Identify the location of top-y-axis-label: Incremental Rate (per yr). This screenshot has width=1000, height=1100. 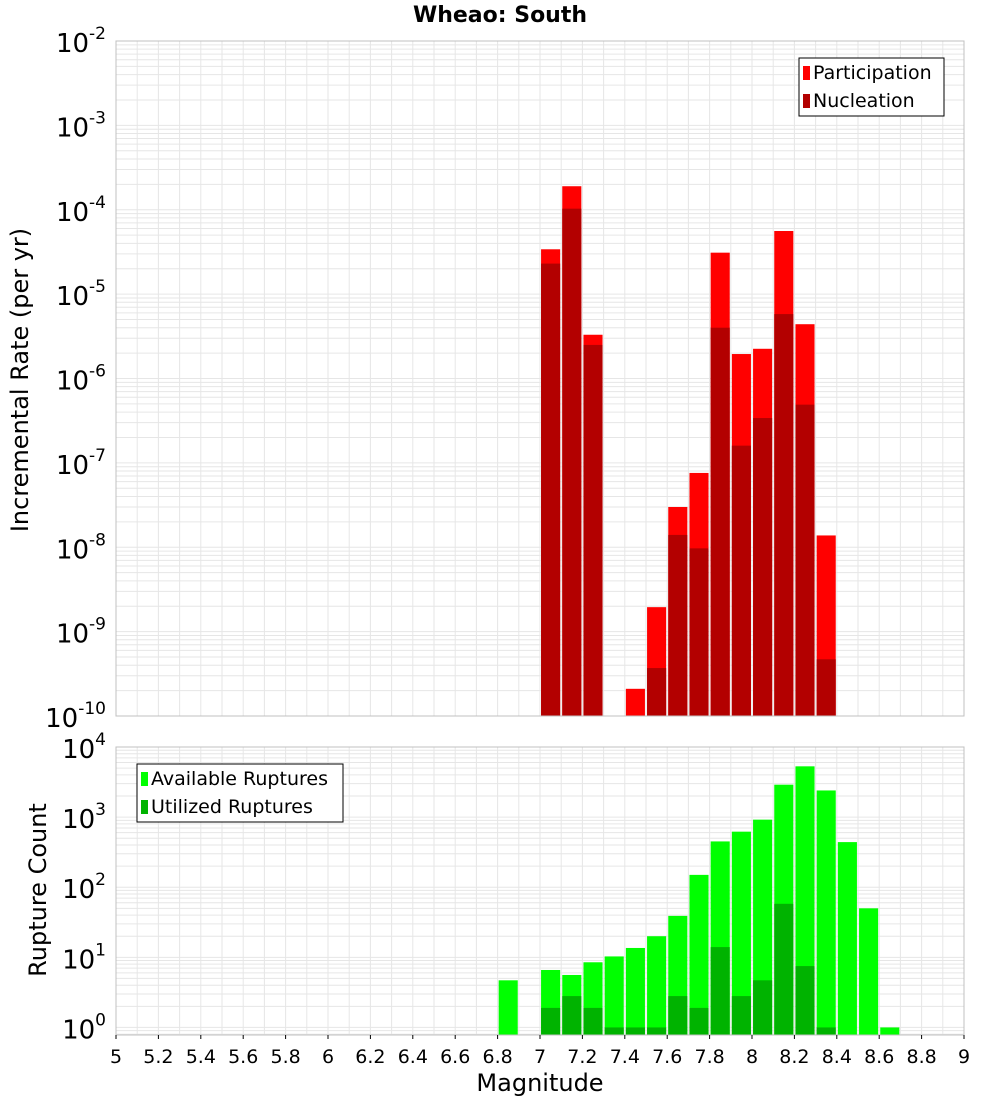
(20, 380).